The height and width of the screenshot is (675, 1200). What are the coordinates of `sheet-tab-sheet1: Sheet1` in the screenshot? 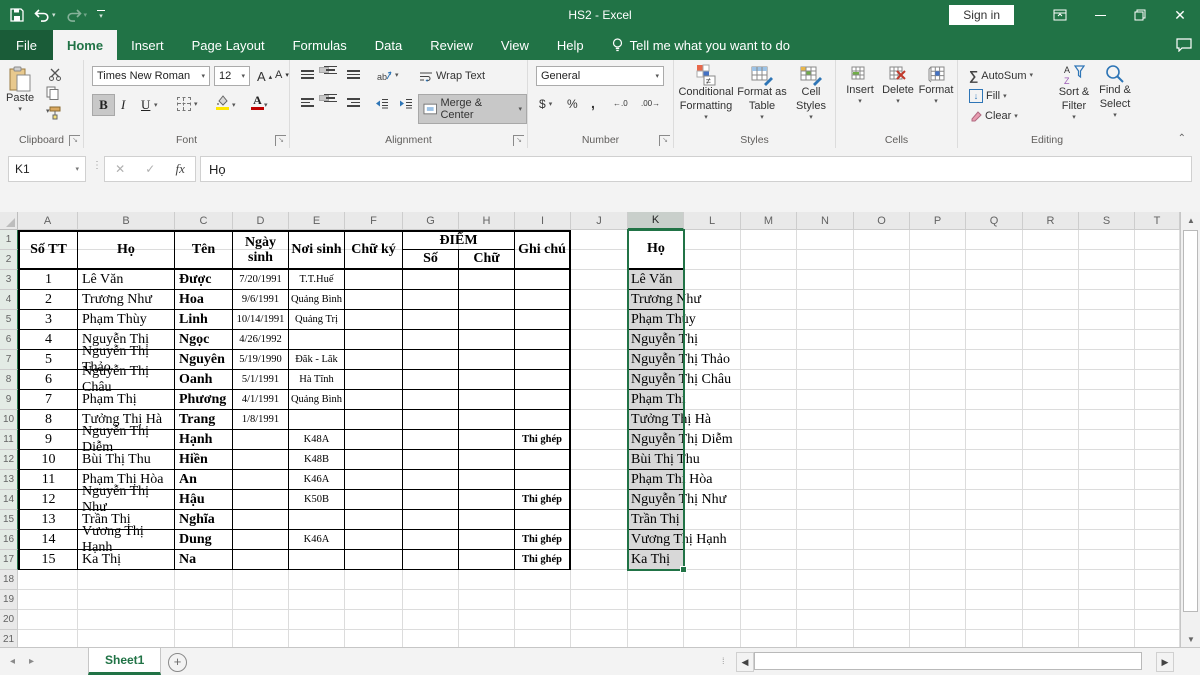 It's located at (125, 661).